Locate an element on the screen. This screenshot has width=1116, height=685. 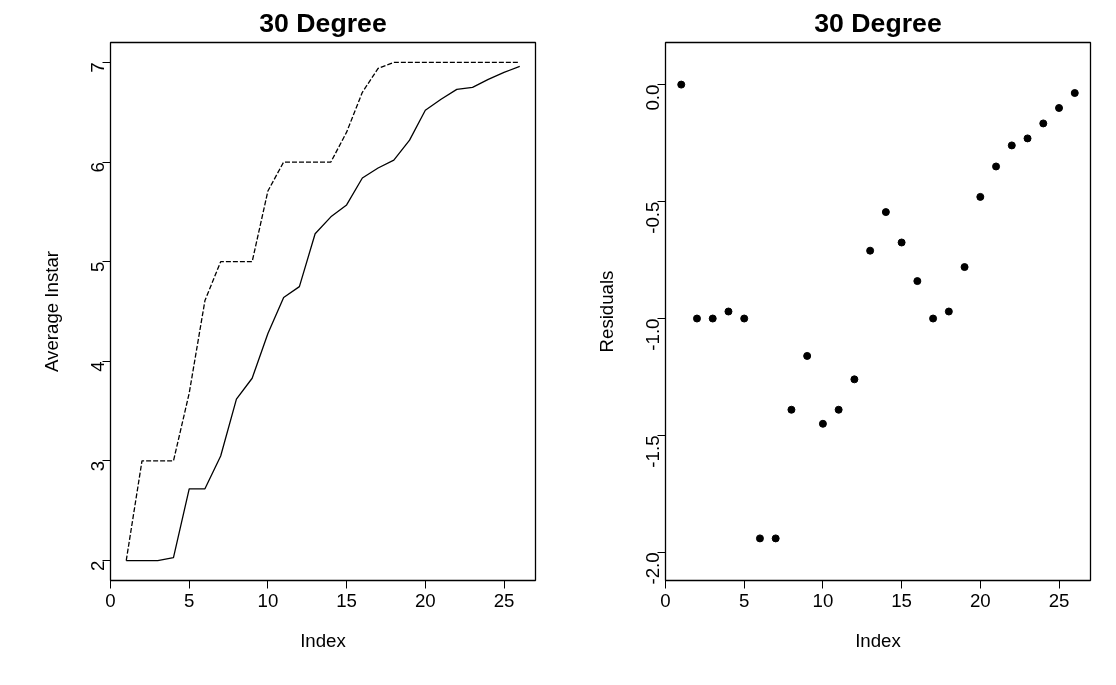
y-tick-label: 3 is located at coordinates (97, 466).